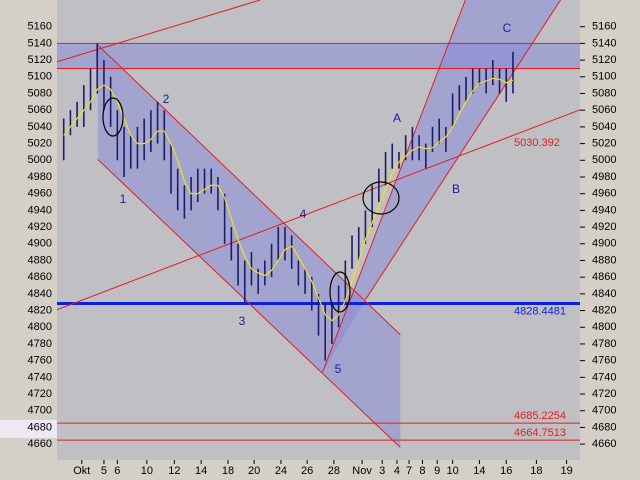 The height and width of the screenshot is (480, 640). I want to click on y-tick-label-right: 4680, so click(604, 427).